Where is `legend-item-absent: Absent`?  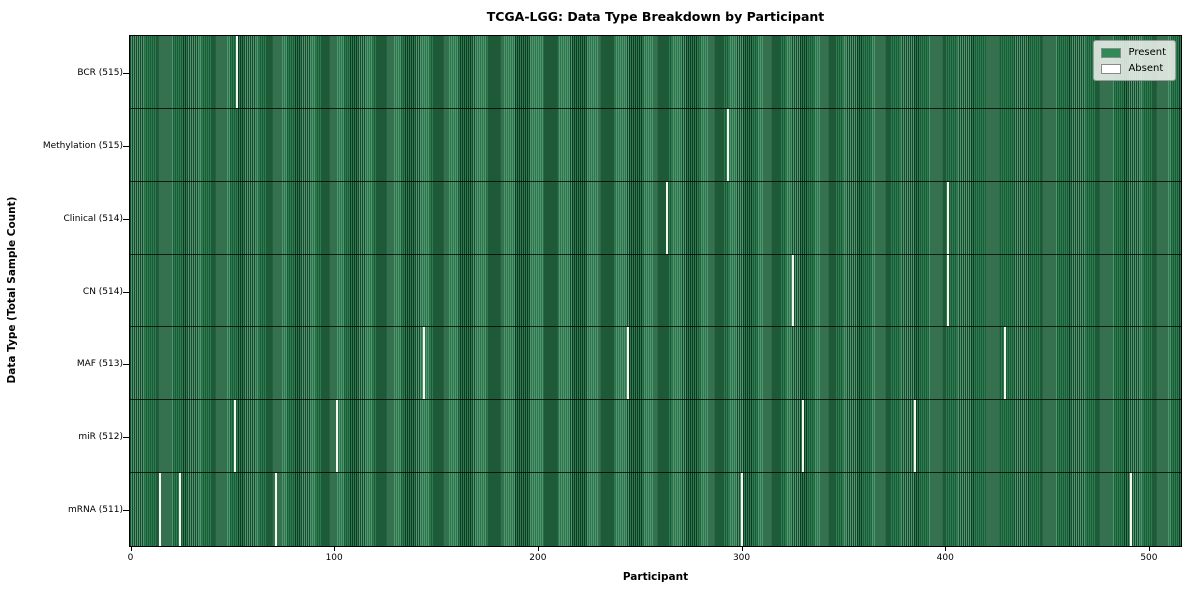
legend-item-absent: Absent is located at coordinates (1133, 68).